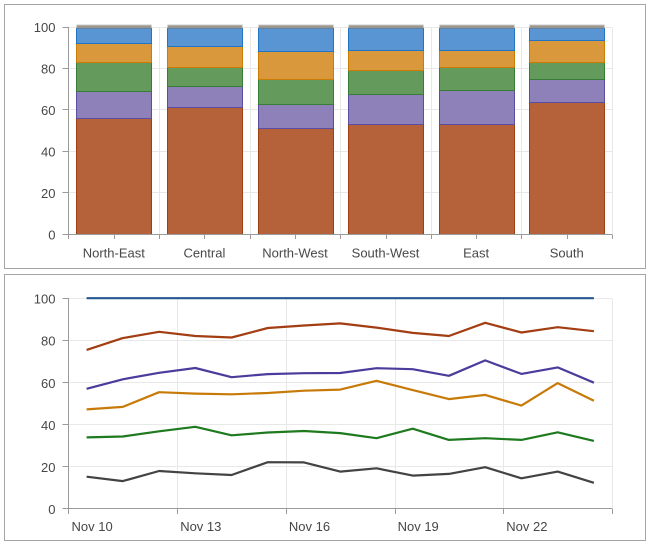  I want to click on svg-text: North-East, so click(114, 253).